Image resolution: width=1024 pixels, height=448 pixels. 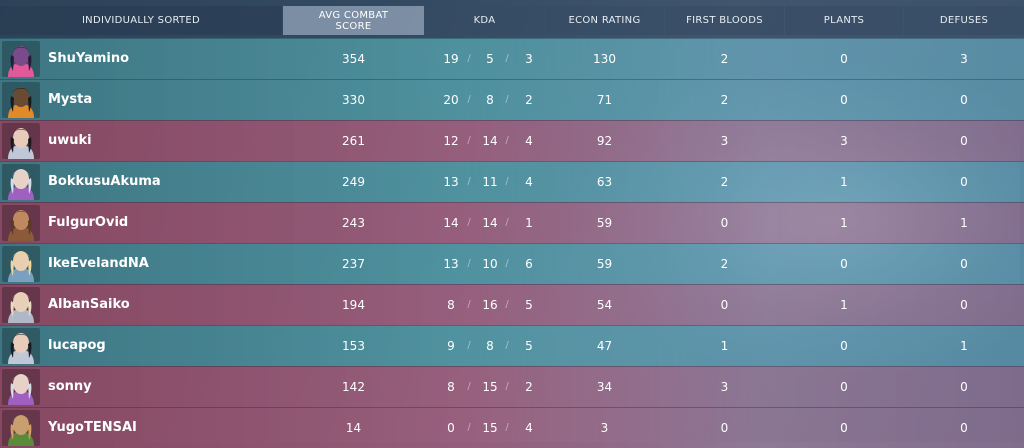 What do you see at coordinates (353, 26) in the screenshot?
I see `header-acs-line2: SCORE` at bounding box center [353, 26].